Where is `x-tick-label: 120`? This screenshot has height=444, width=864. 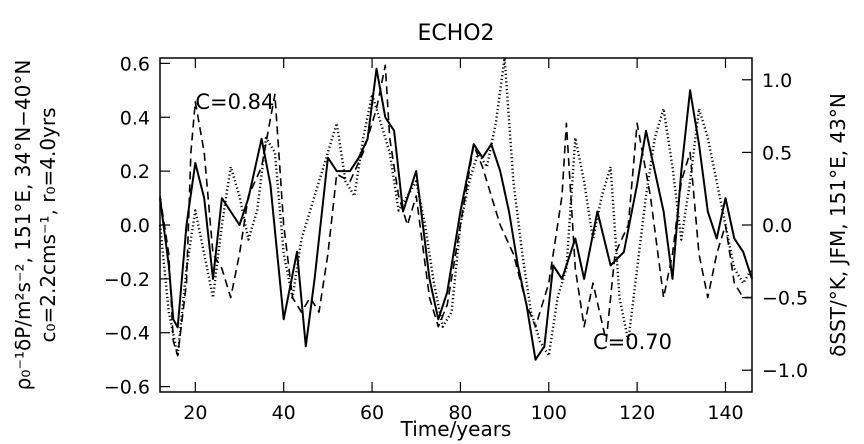
x-tick-label: 120 is located at coordinates (637, 413).